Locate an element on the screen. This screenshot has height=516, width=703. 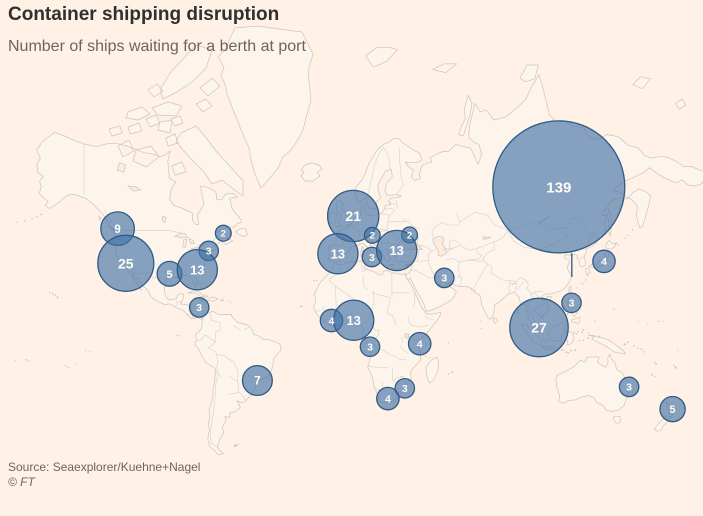
svg-text: 21 is located at coordinates (353, 216).